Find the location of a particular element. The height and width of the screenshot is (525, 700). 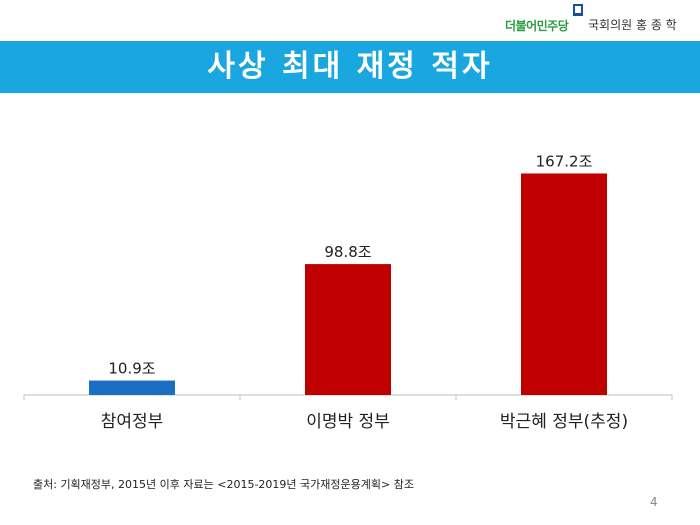

x-tick-label: 참여정부 is located at coordinates (132, 422).